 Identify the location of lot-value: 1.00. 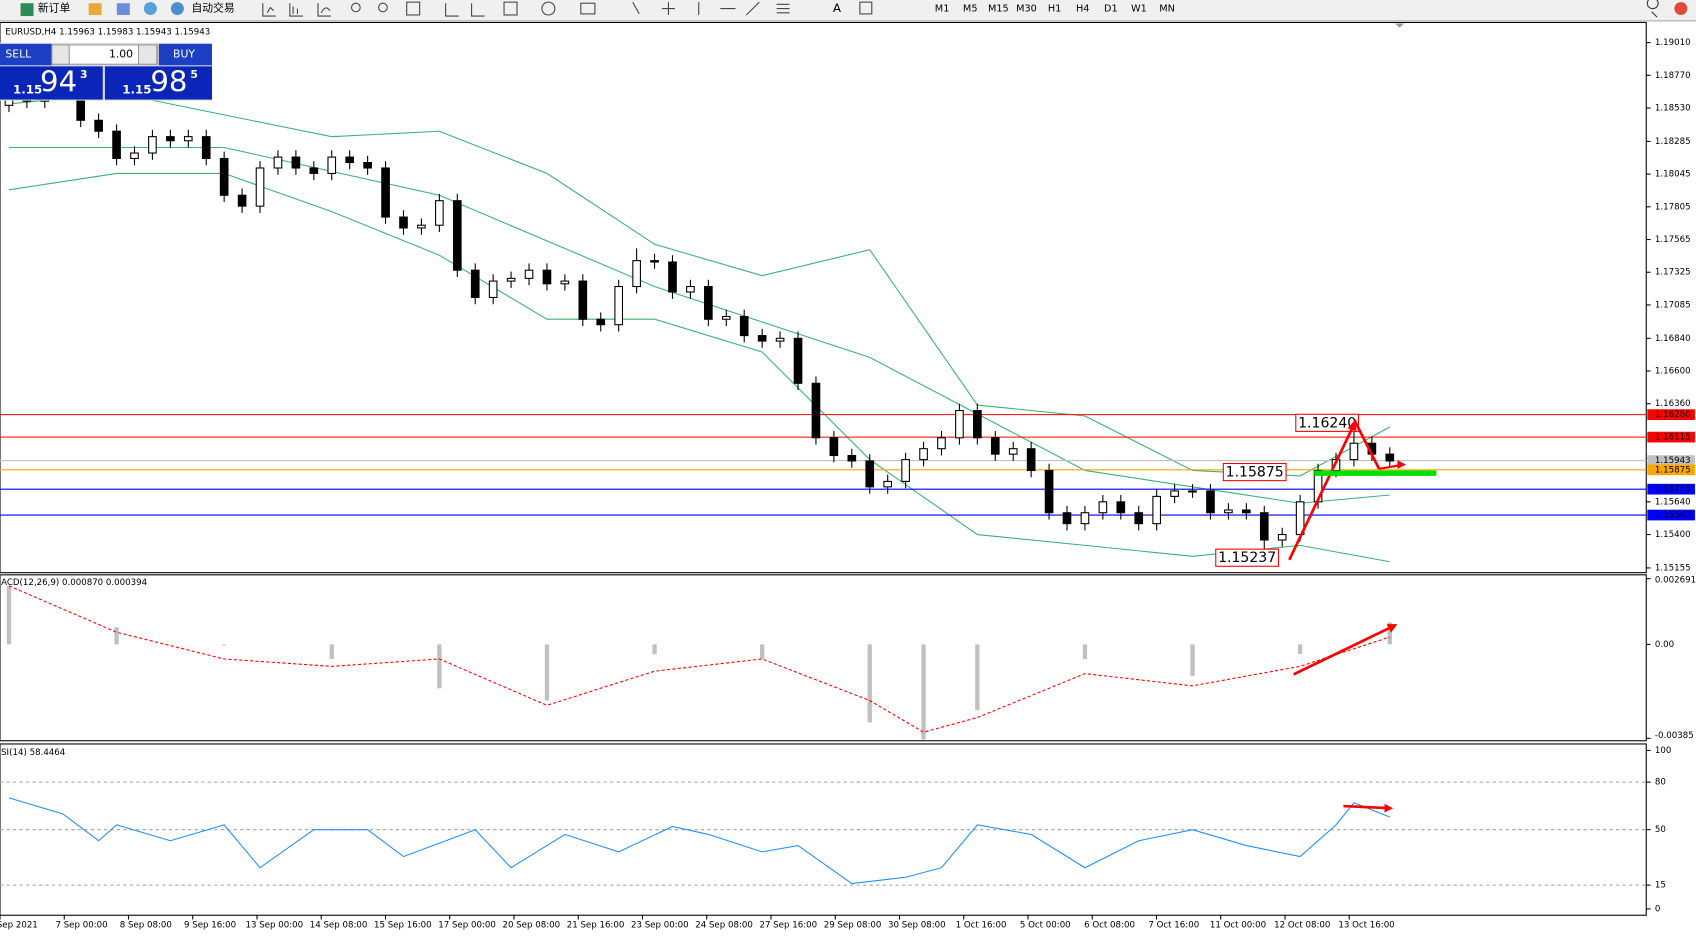
(121, 54).